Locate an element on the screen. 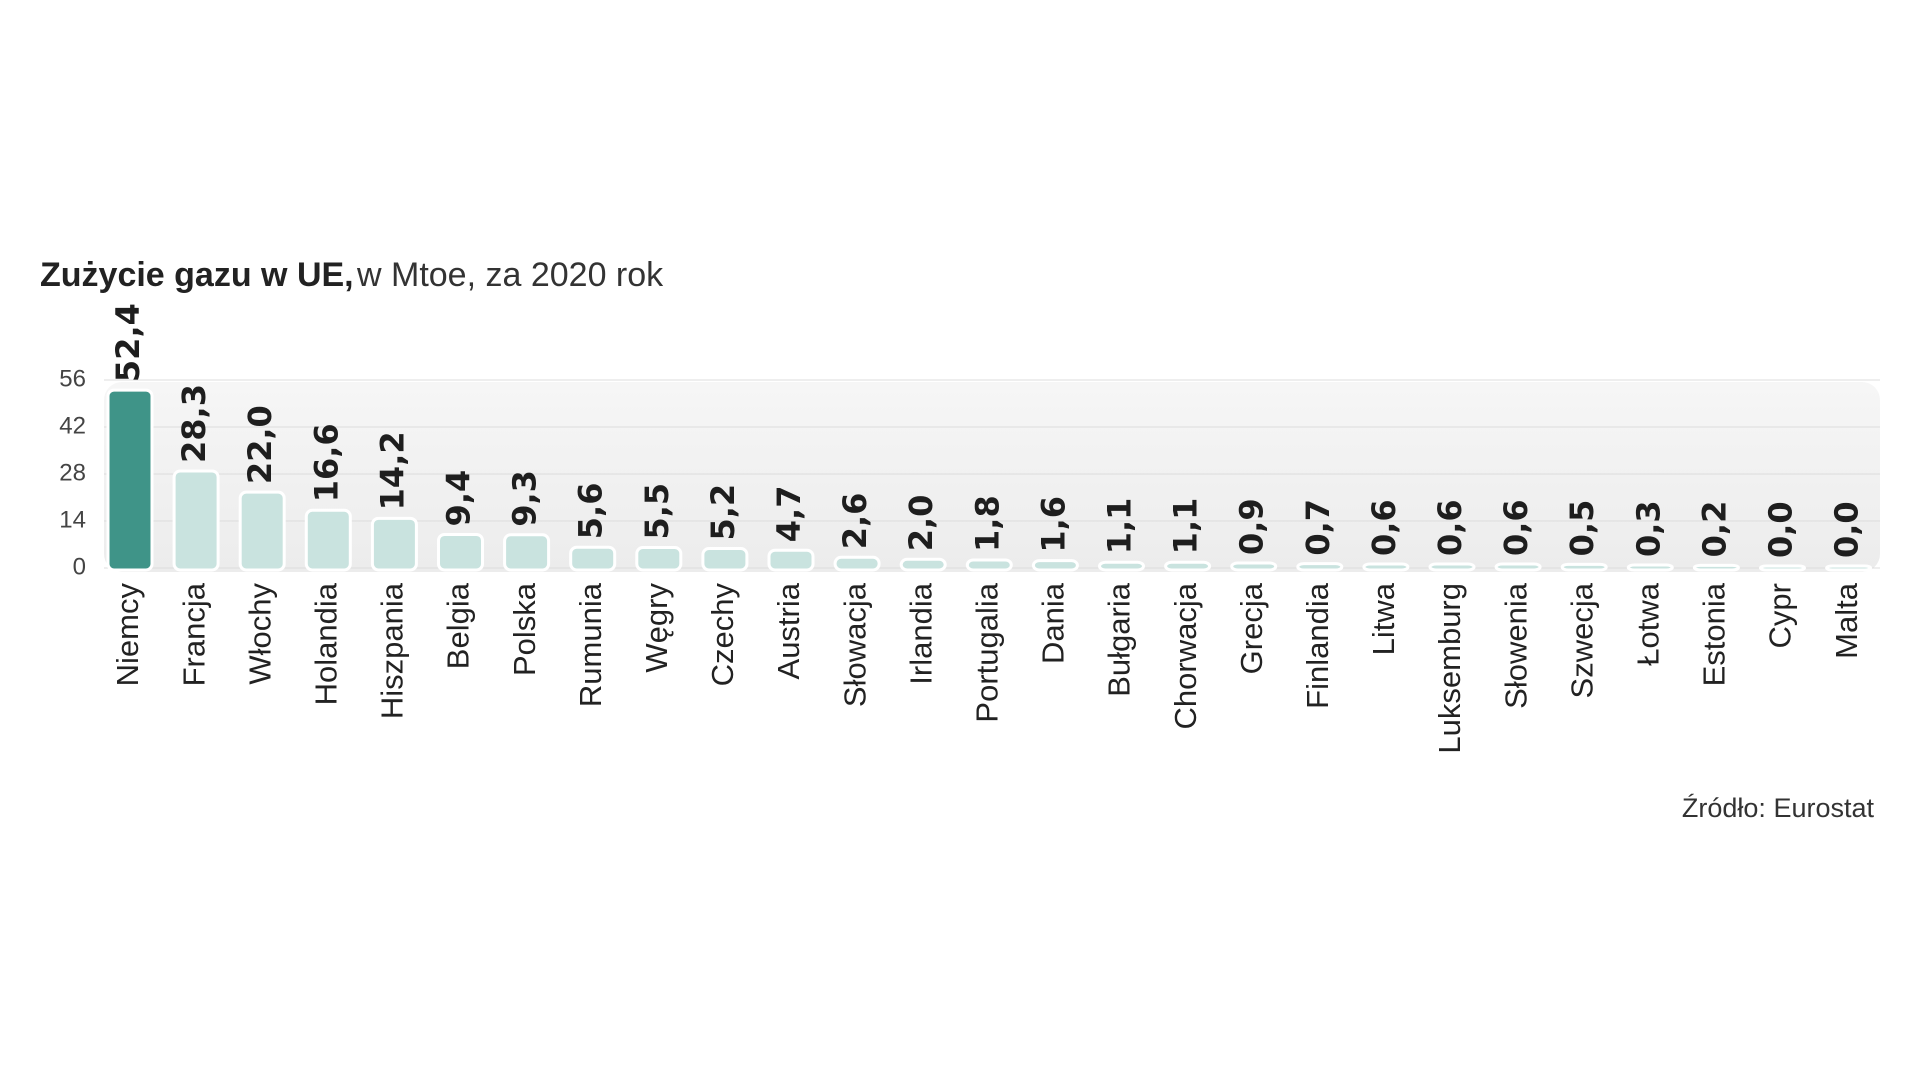 The image size is (1918, 1080). value-label: 28,3 is located at coordinates (194, 423).